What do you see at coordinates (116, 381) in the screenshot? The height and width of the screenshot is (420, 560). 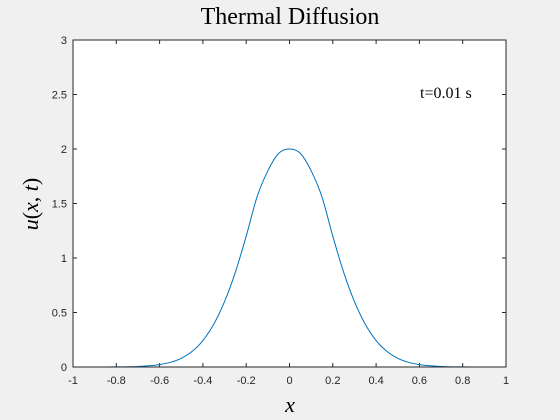 I see `x-tick-label: -0.8` at bounding box center [116, 381].